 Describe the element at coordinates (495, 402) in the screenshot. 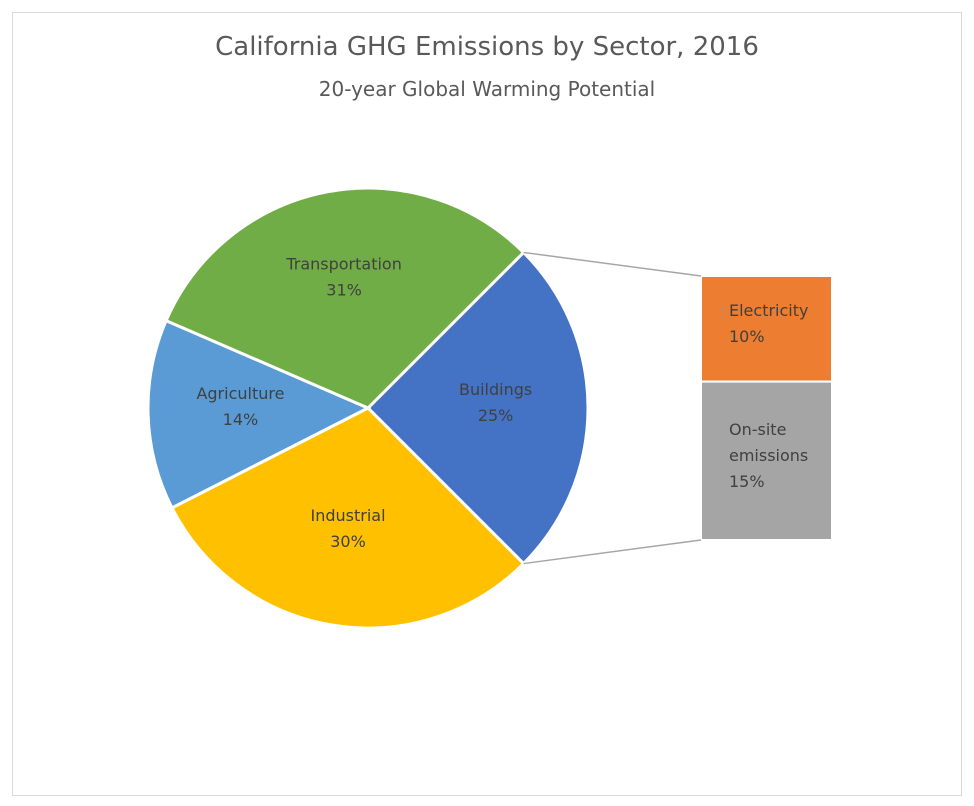

I see `data-label: Buildings 25%` at that location.